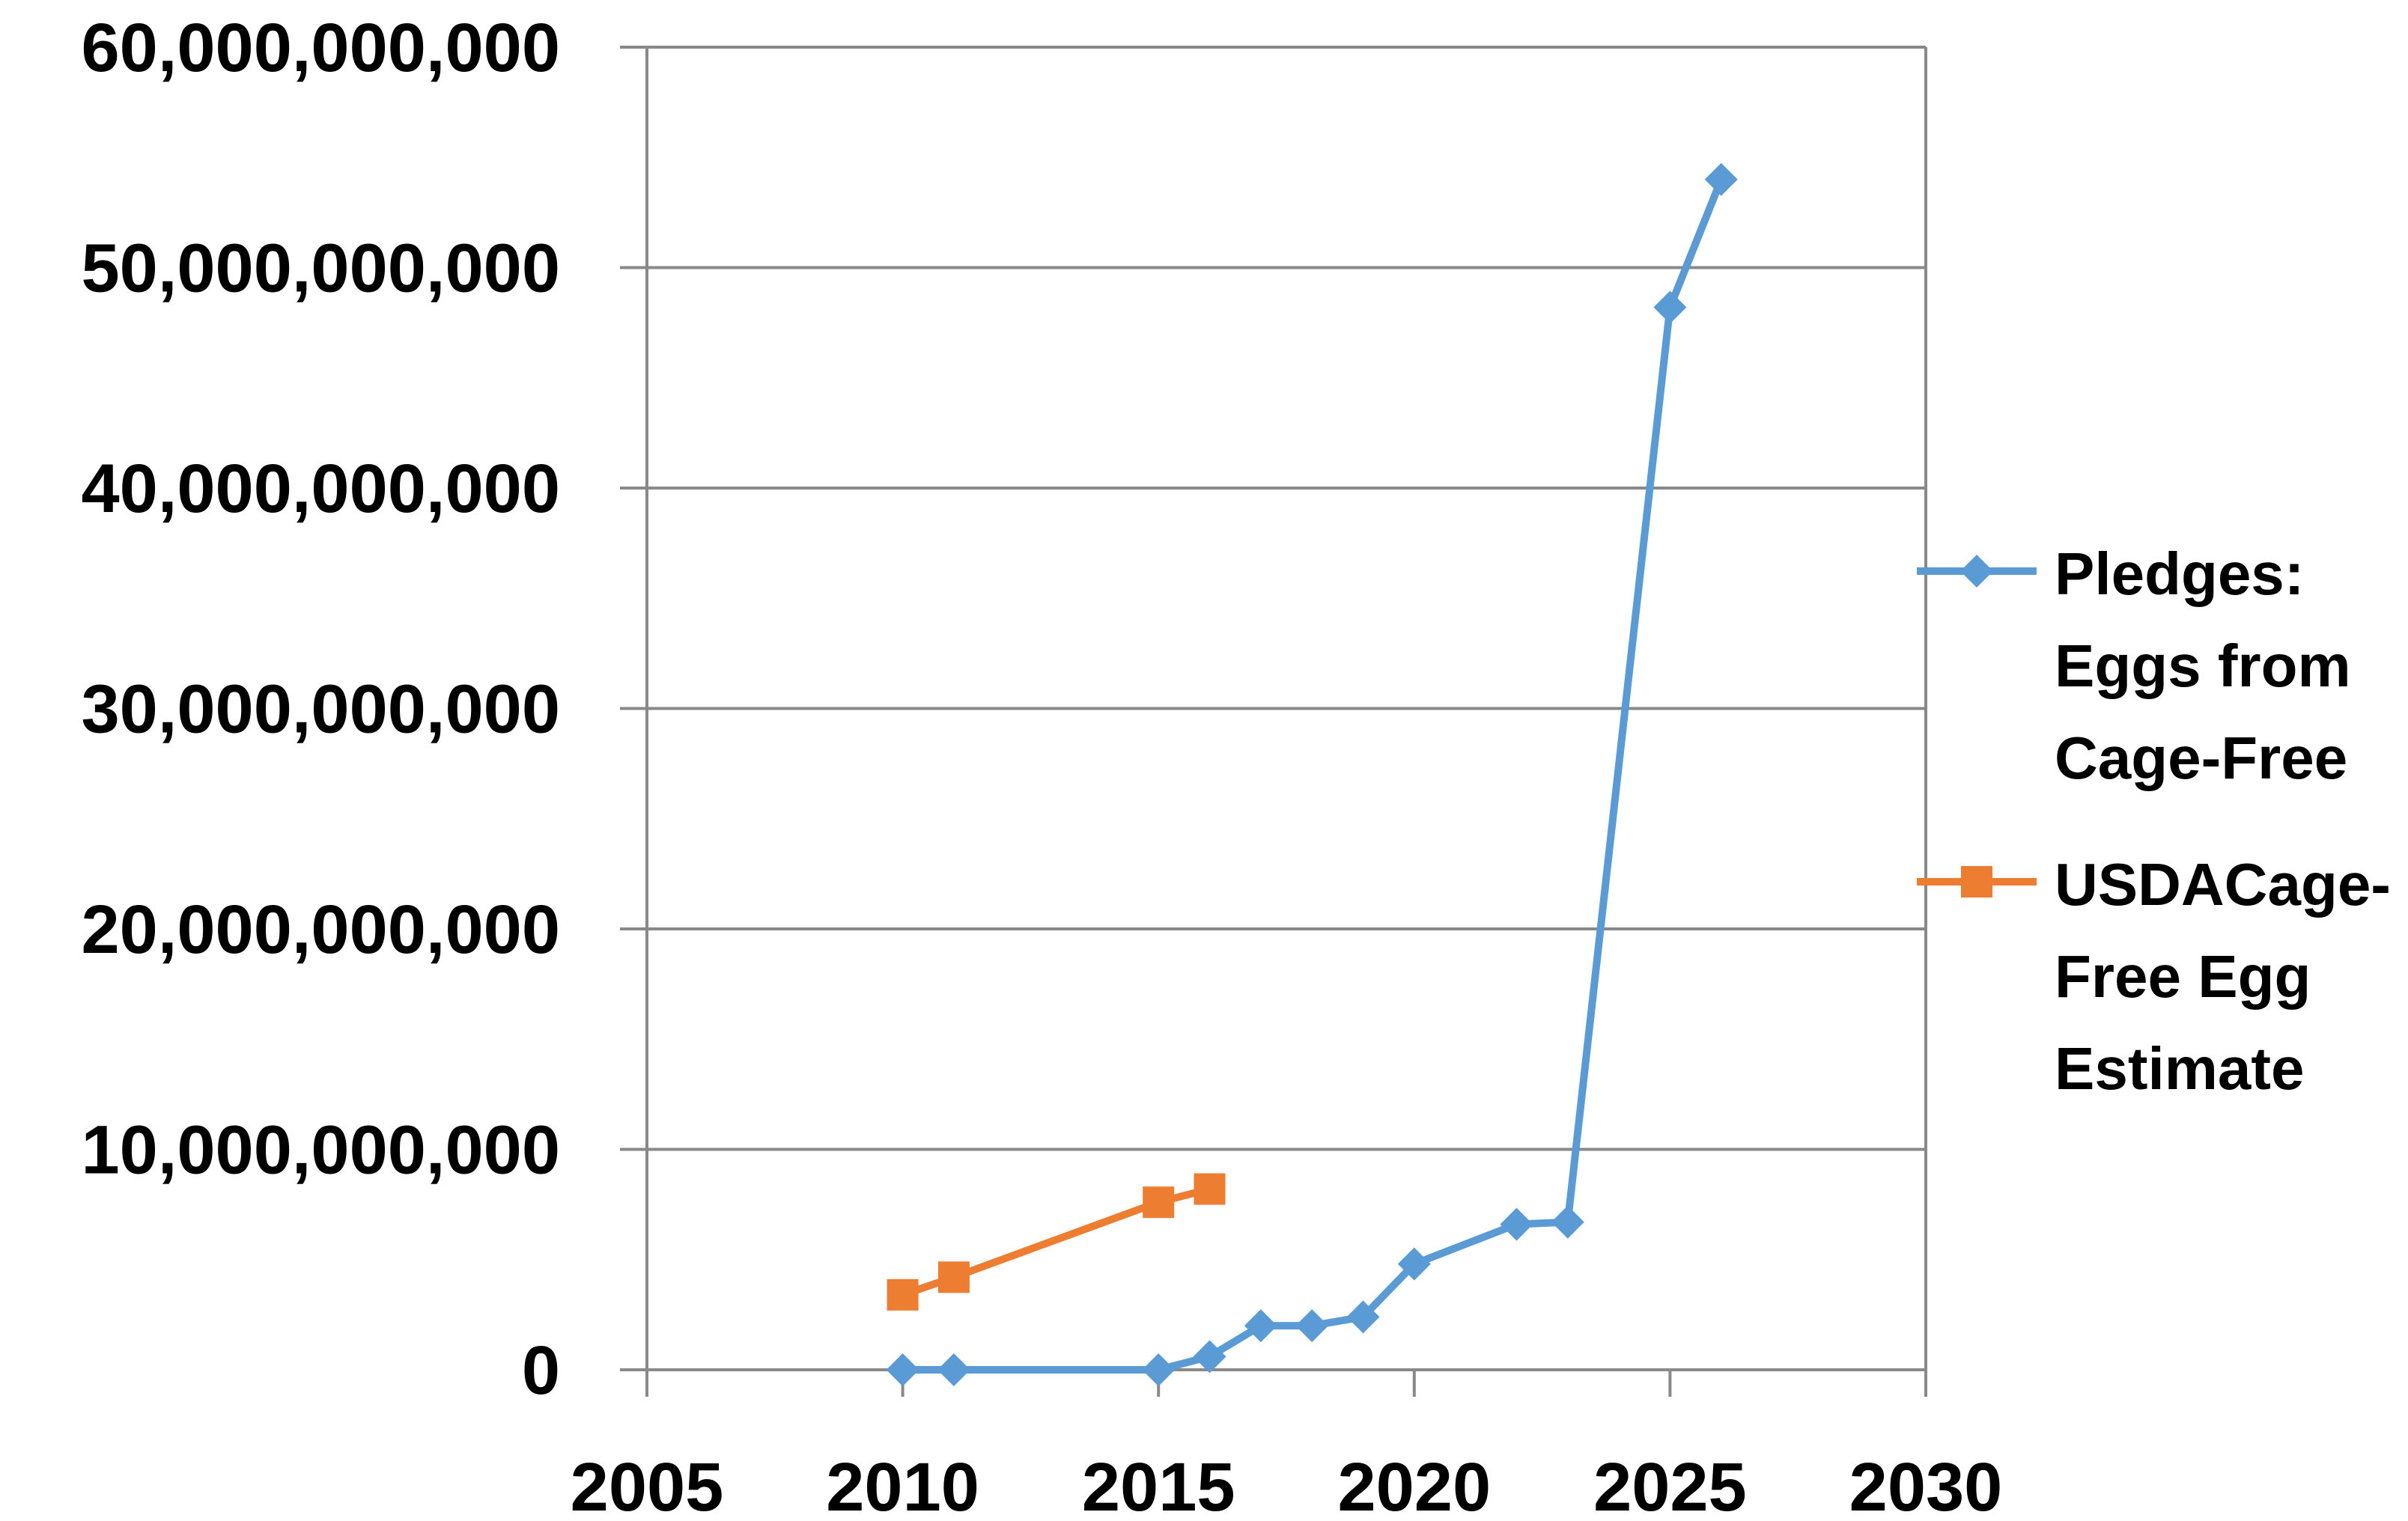 This screenshot has height=1521, width=2408. What do you see at coordinates (1158, 1483) in the screenshot?
I see `x-tick-label: 2015` at bounding box center [1158, 1483].